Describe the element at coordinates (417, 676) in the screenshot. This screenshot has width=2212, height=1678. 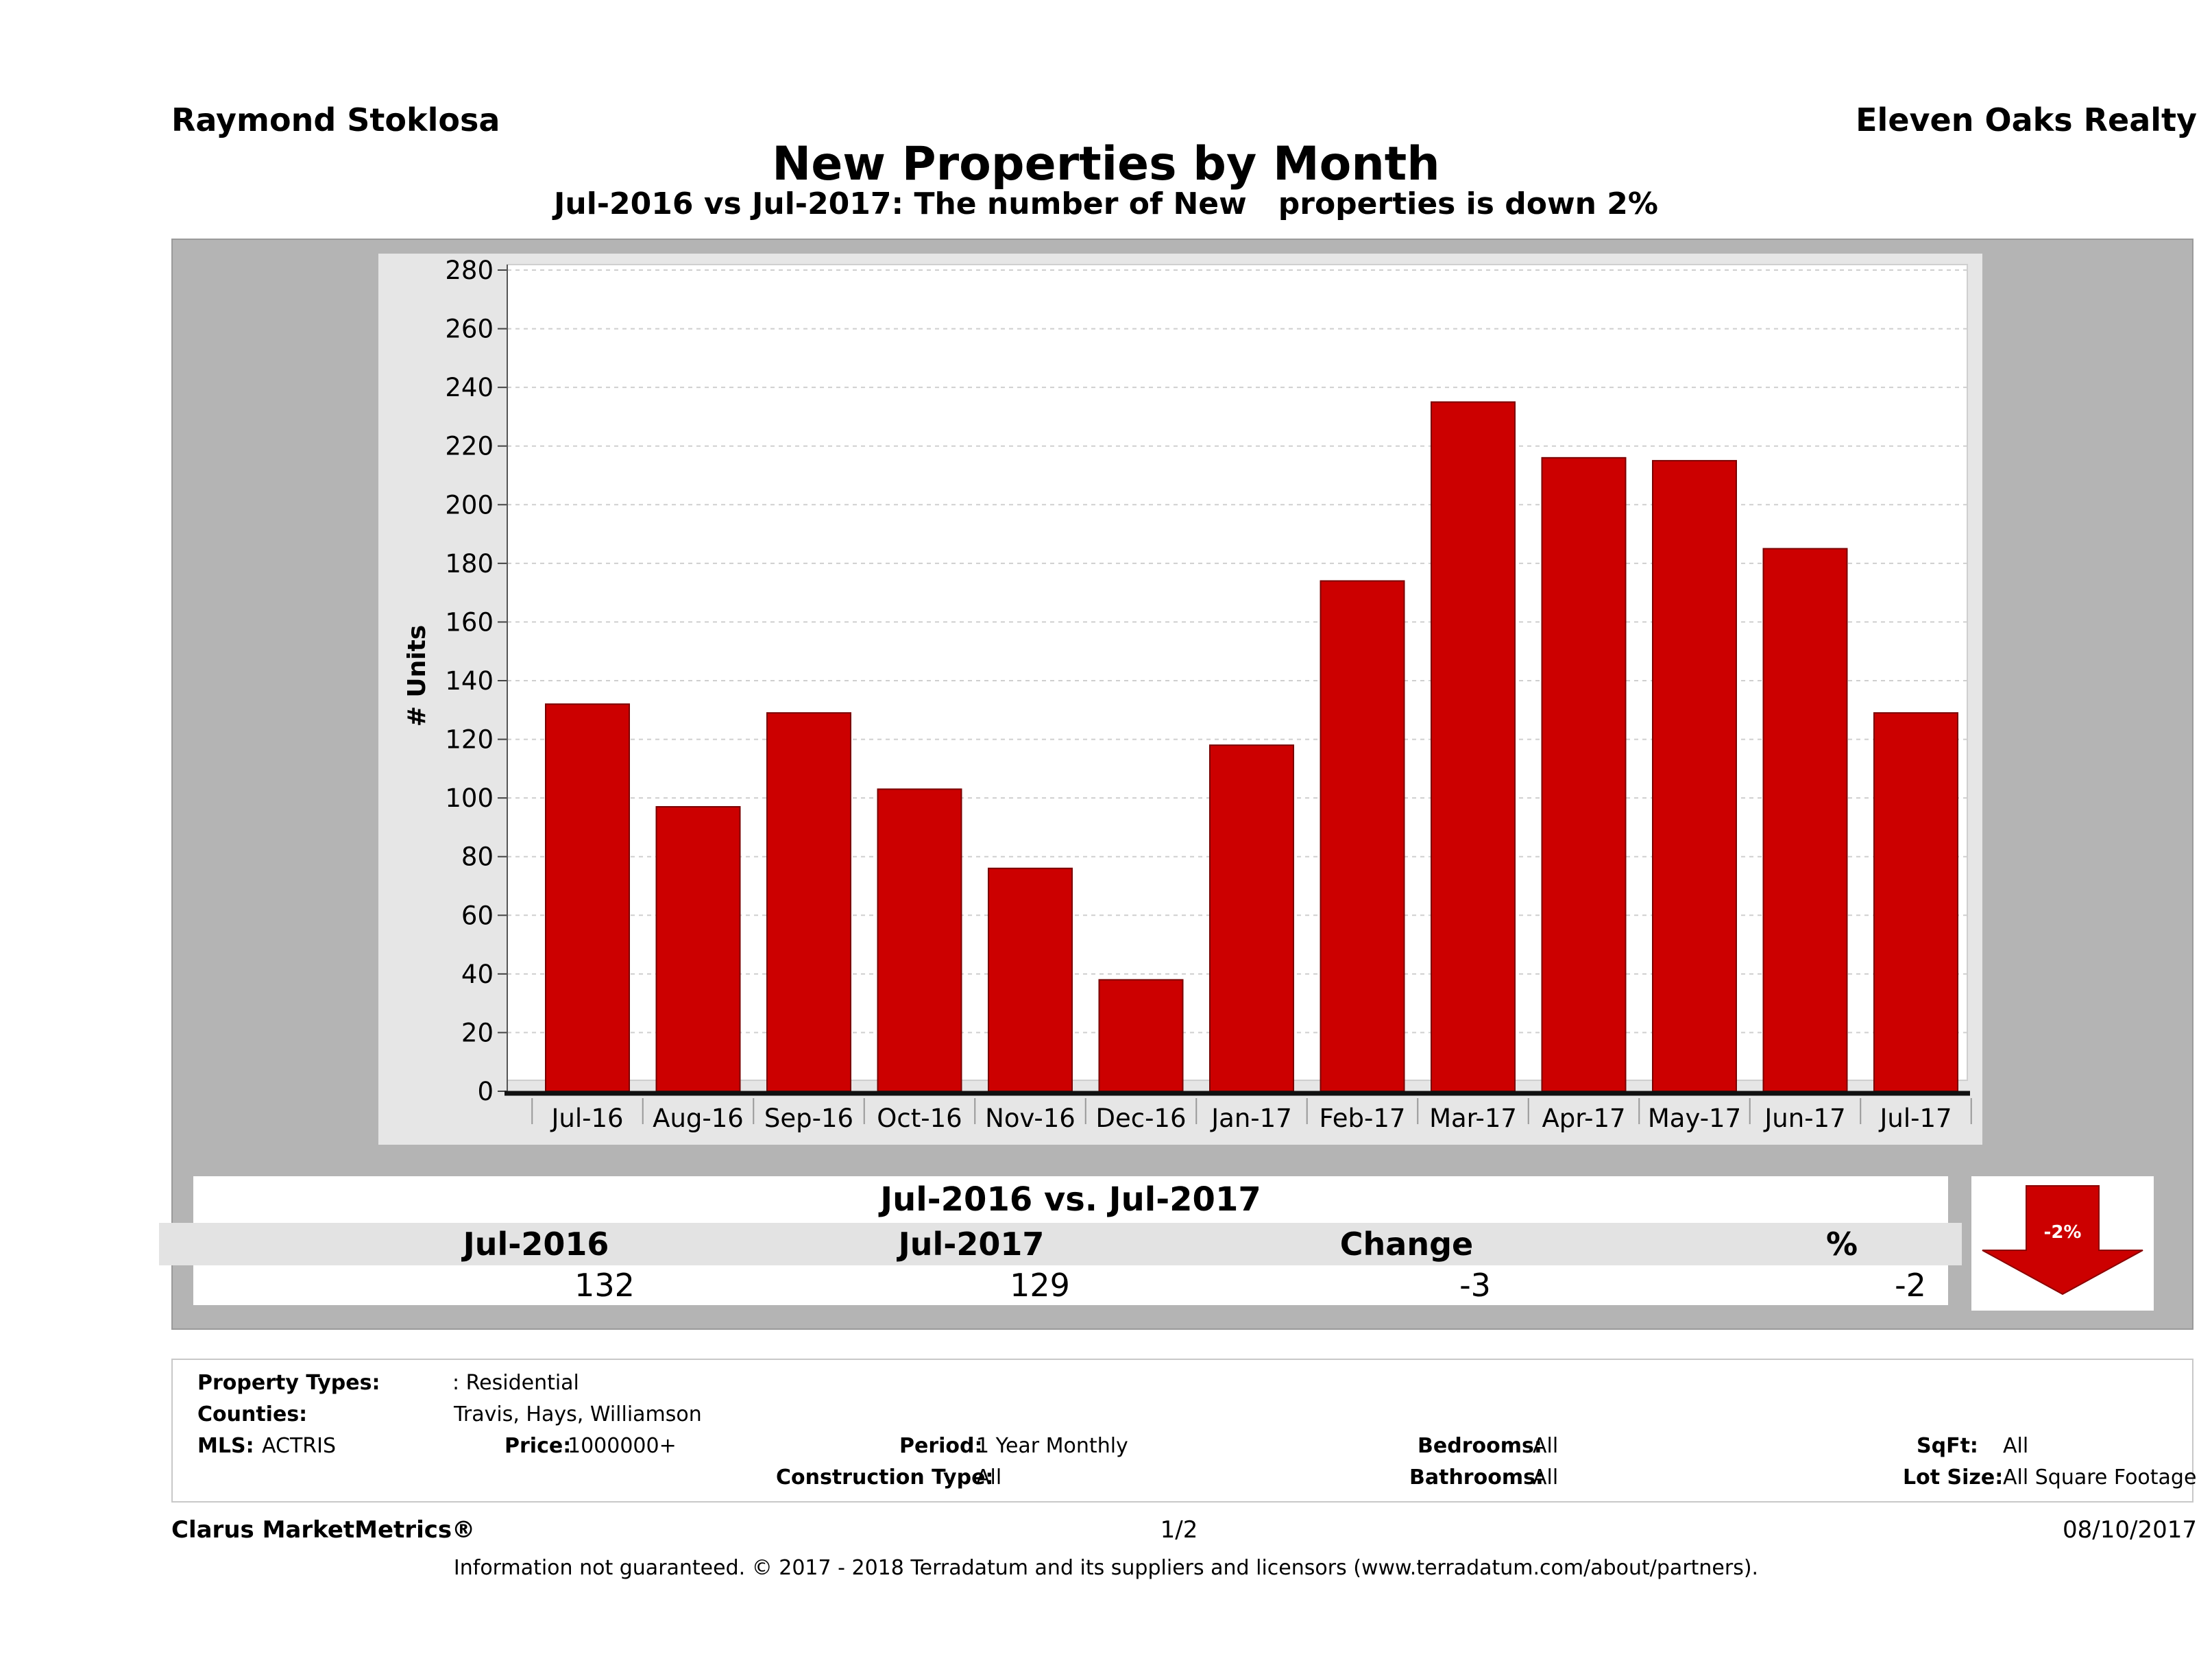
I see `y-axis-label: # Units` at that location.